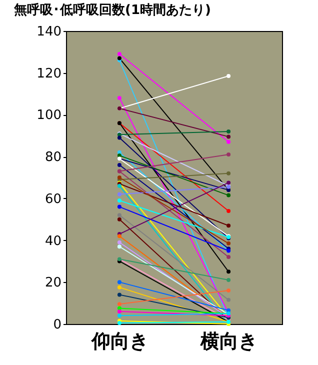 The width and height of the screenshot is (318, 365). Describe the element at coordinates (57, 325) in the screenshot. I see `y-tick-label: 0` at that location.